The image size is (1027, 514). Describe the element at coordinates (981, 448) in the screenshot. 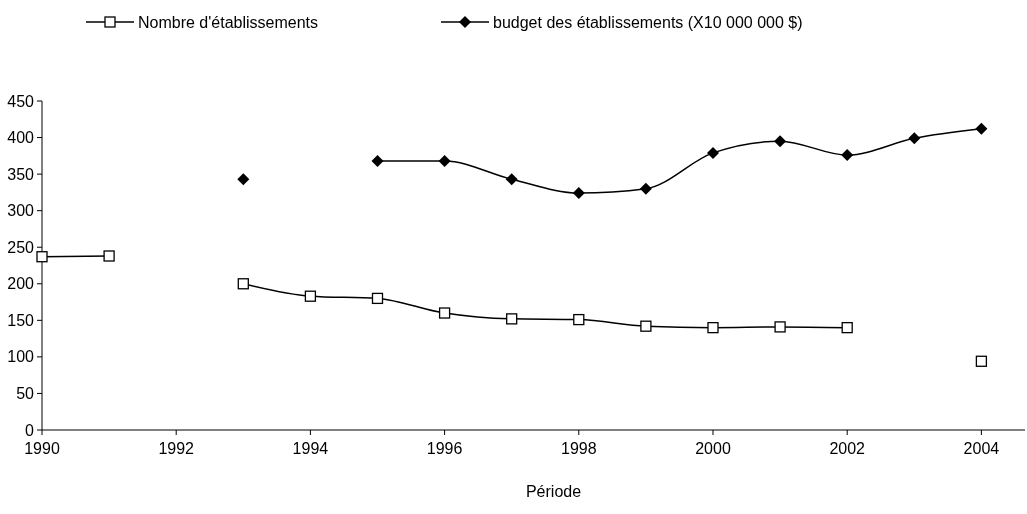

I see `x-tick-label: 2004` at that location.